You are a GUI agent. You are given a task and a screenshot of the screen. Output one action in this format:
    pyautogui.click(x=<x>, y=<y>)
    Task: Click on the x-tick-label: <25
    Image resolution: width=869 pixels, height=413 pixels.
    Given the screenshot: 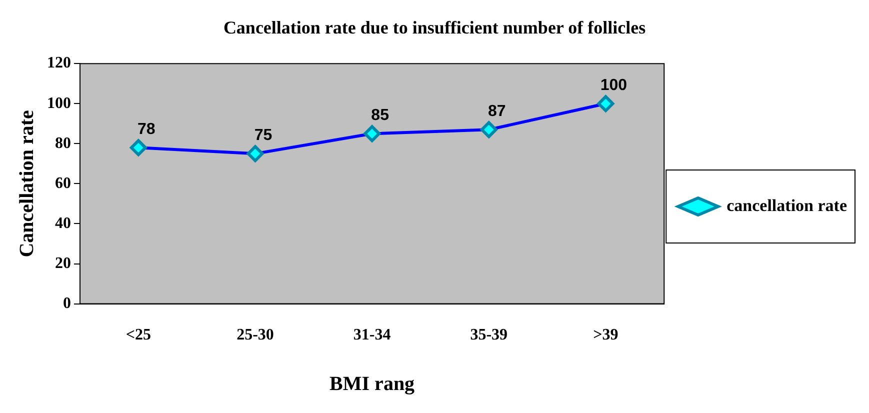 What is the action you would take?
    pyautogui.click(x=138, y=335)
    